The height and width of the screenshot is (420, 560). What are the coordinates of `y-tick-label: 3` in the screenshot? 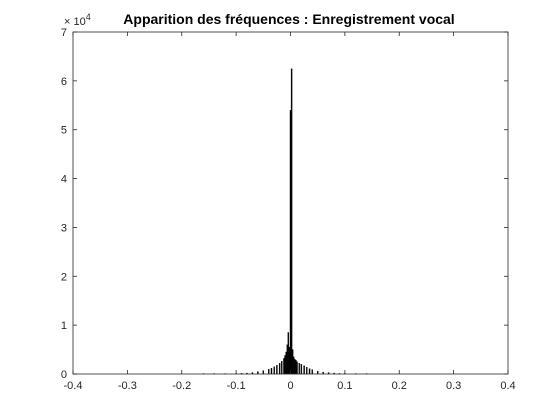 It's located at (64, 228).